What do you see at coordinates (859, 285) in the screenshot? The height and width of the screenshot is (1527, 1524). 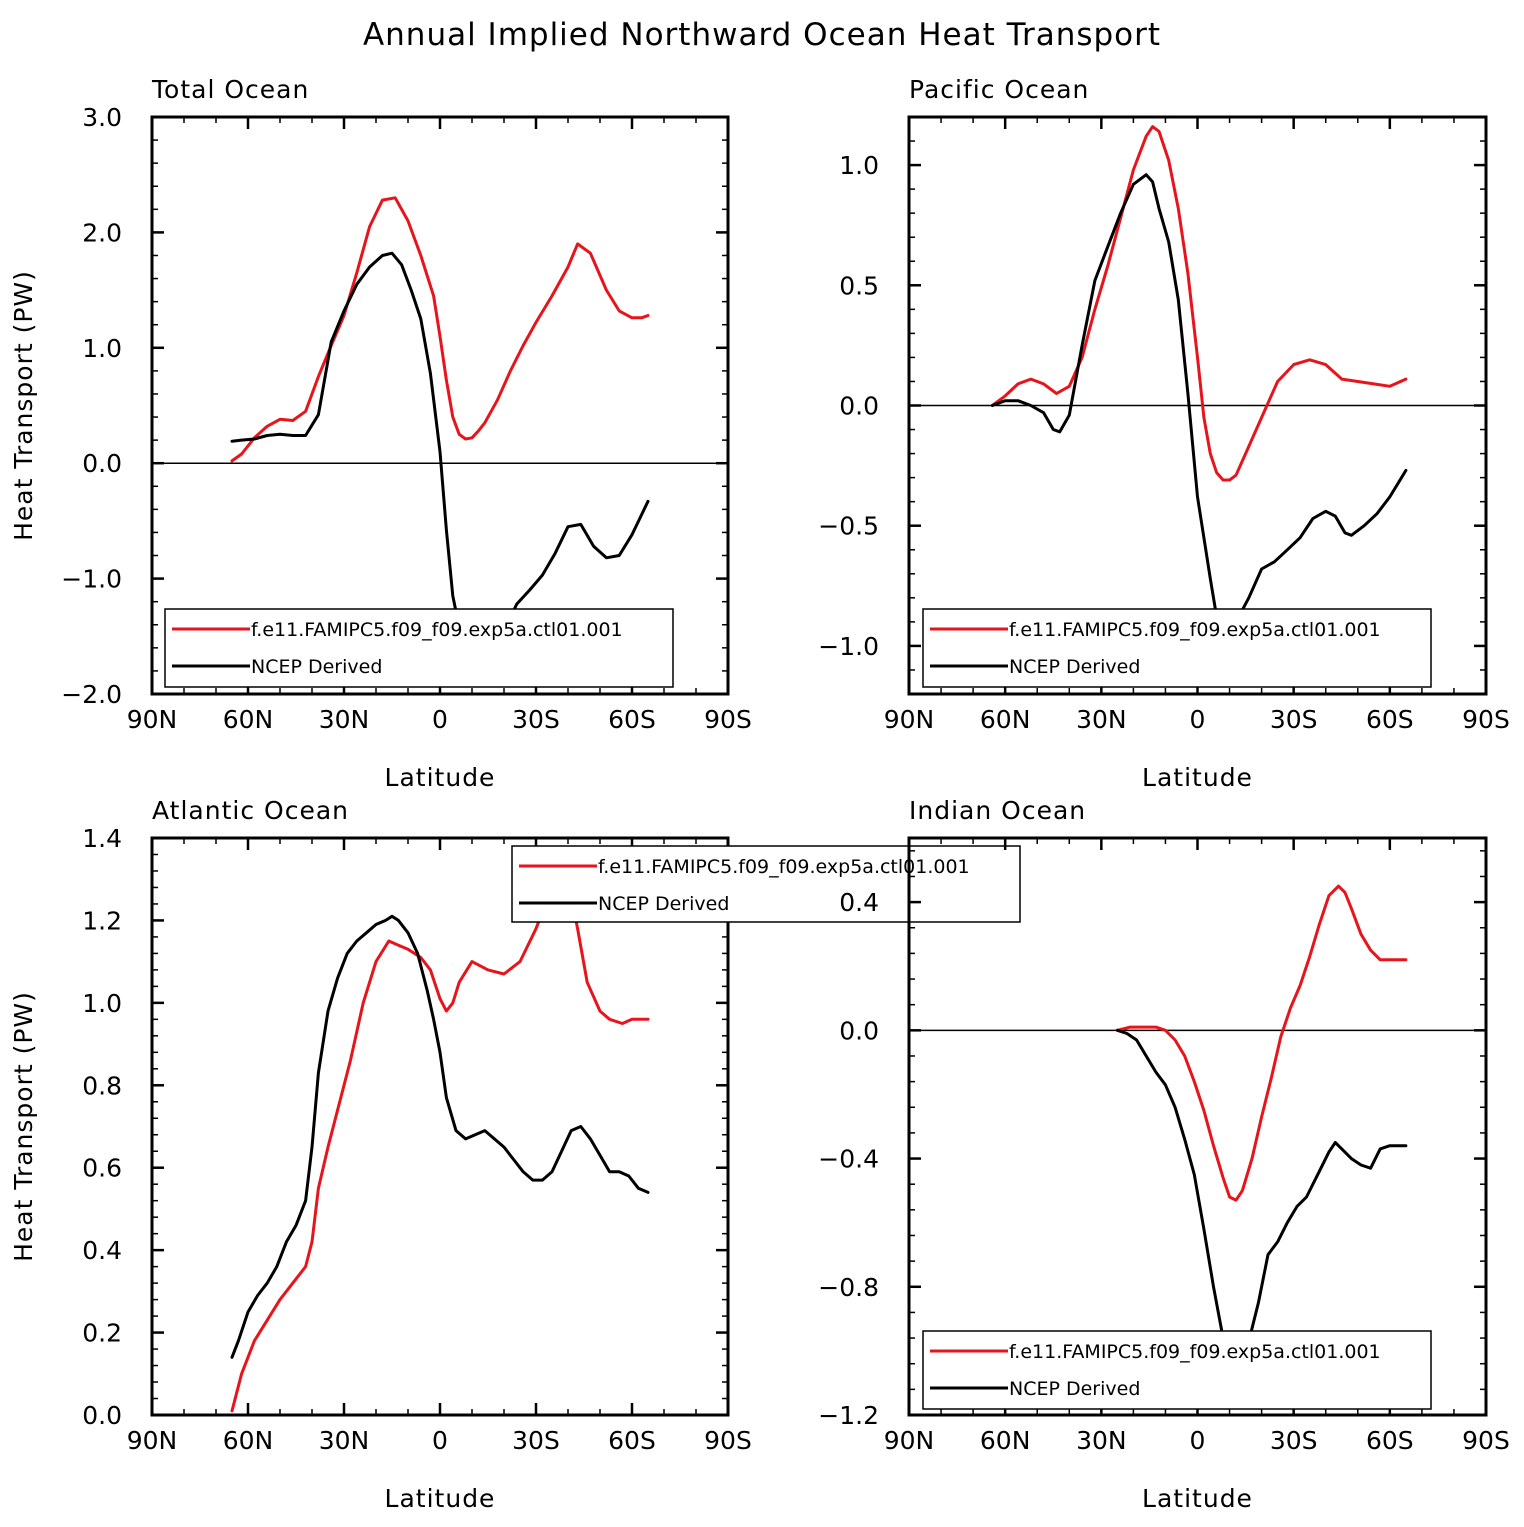 I see `y-tick-label: 0.5` at bounding box center [859, 285].